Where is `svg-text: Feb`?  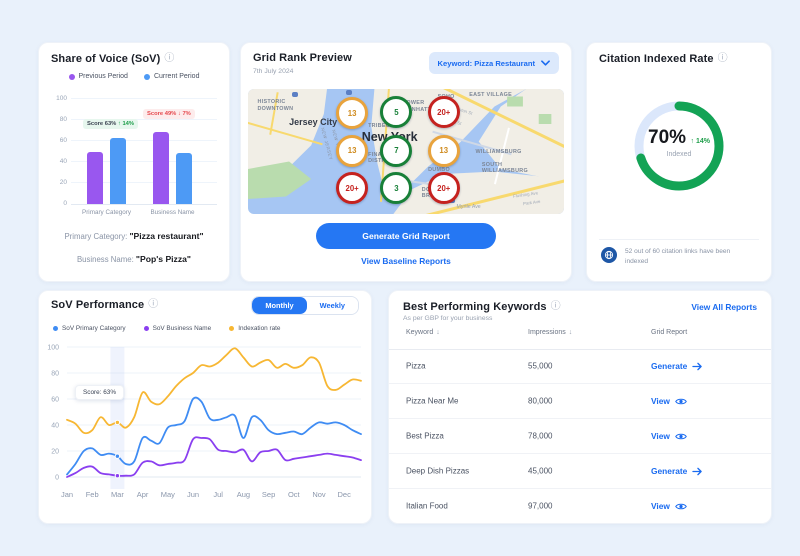 svg-text: Feb is located at coordinates (92, 494).